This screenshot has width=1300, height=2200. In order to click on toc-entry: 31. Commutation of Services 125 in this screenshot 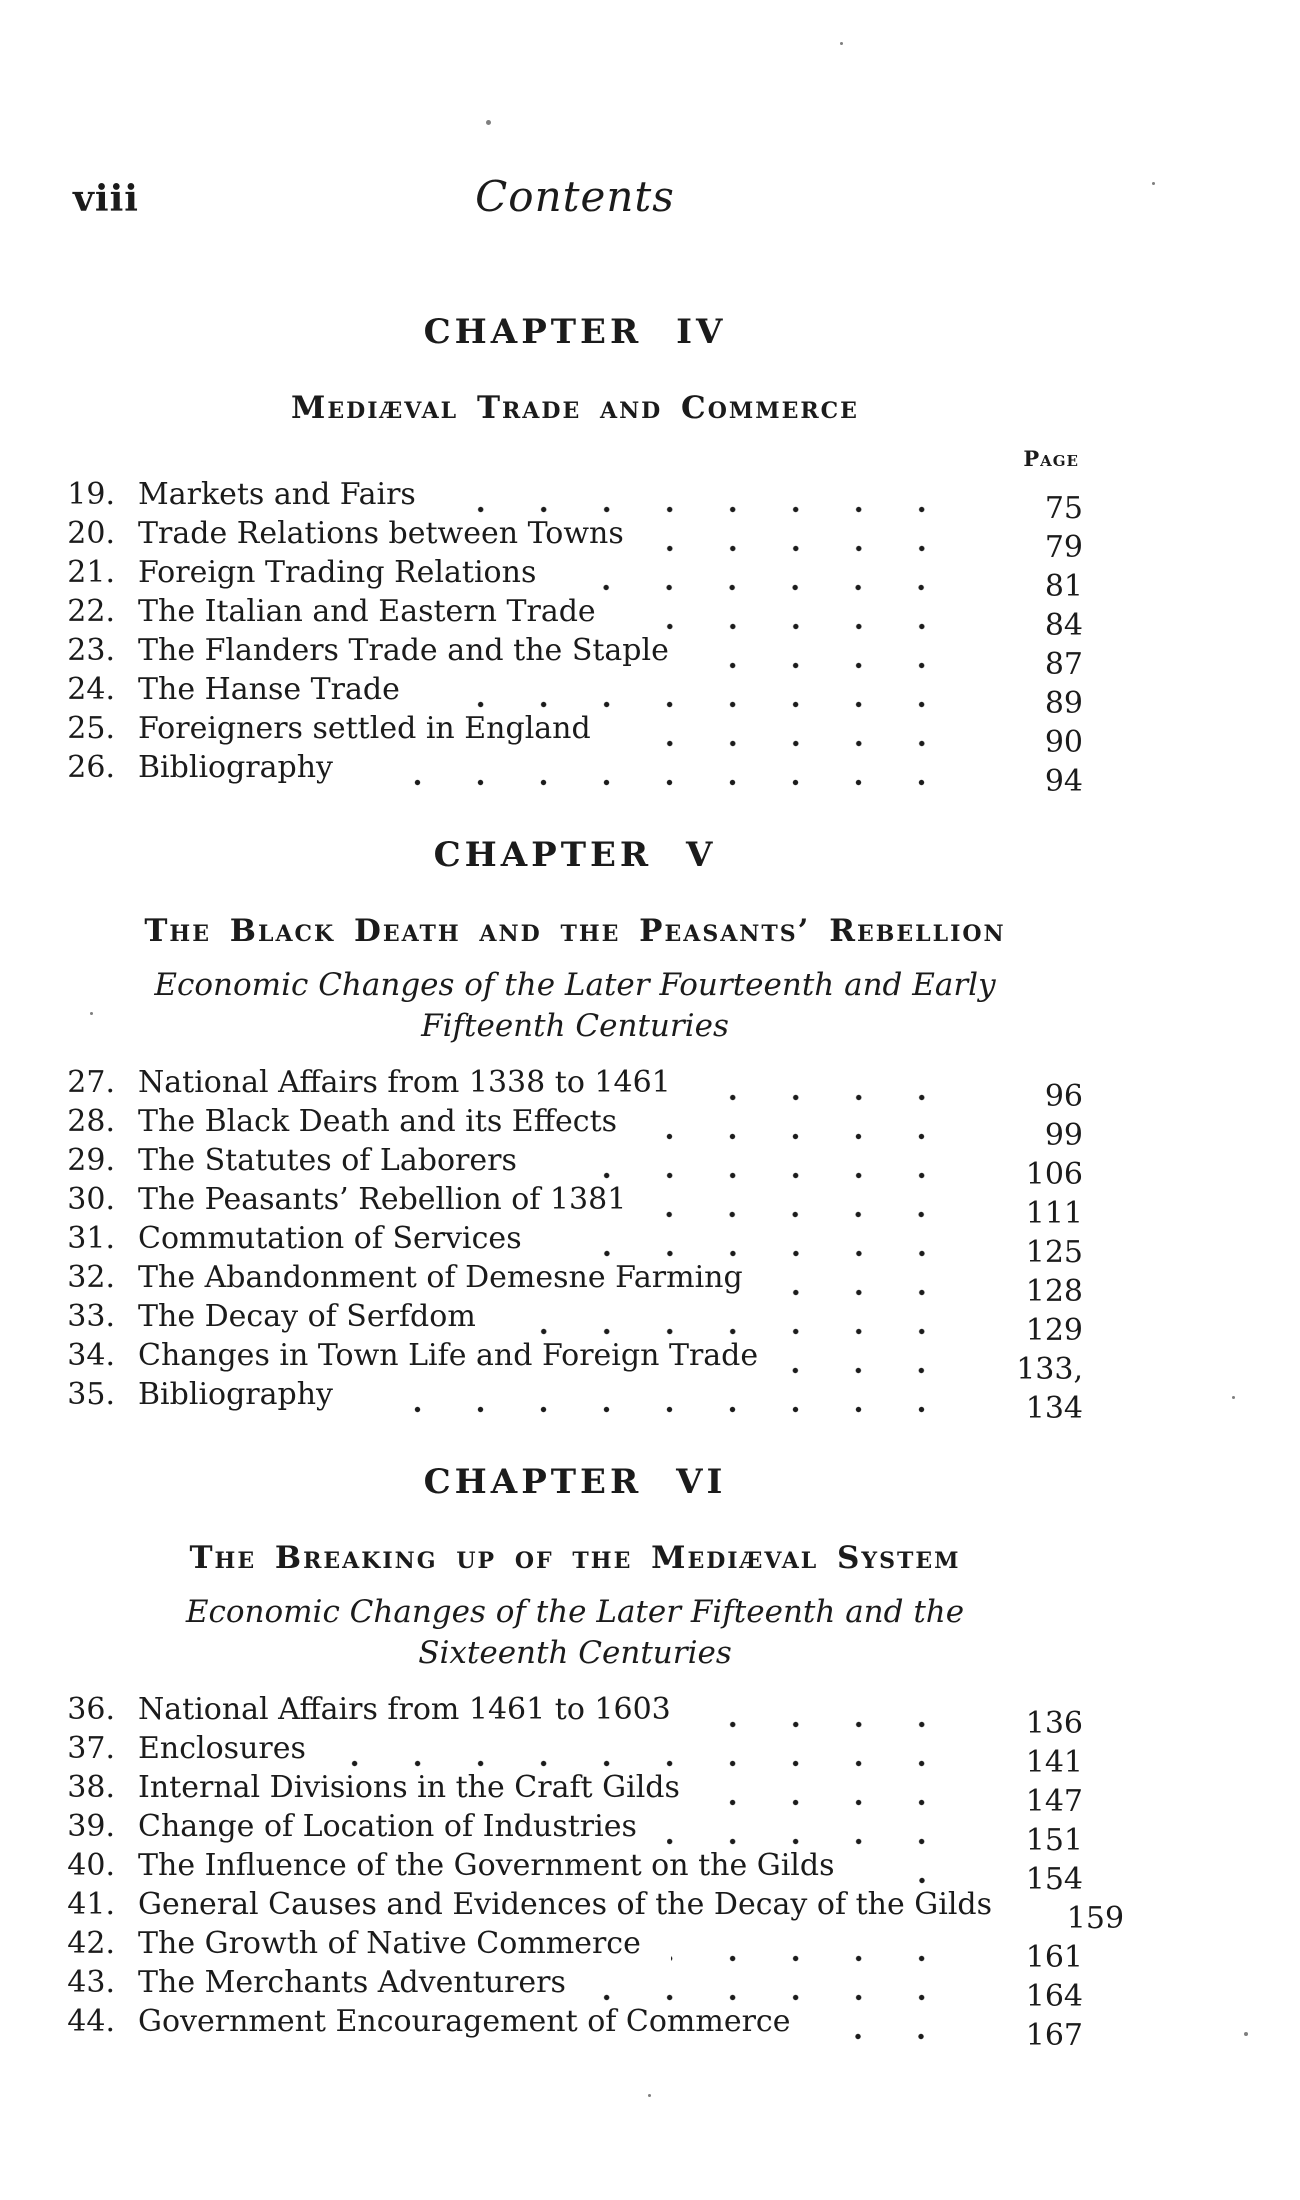, I will do `click(575, 1244)`.